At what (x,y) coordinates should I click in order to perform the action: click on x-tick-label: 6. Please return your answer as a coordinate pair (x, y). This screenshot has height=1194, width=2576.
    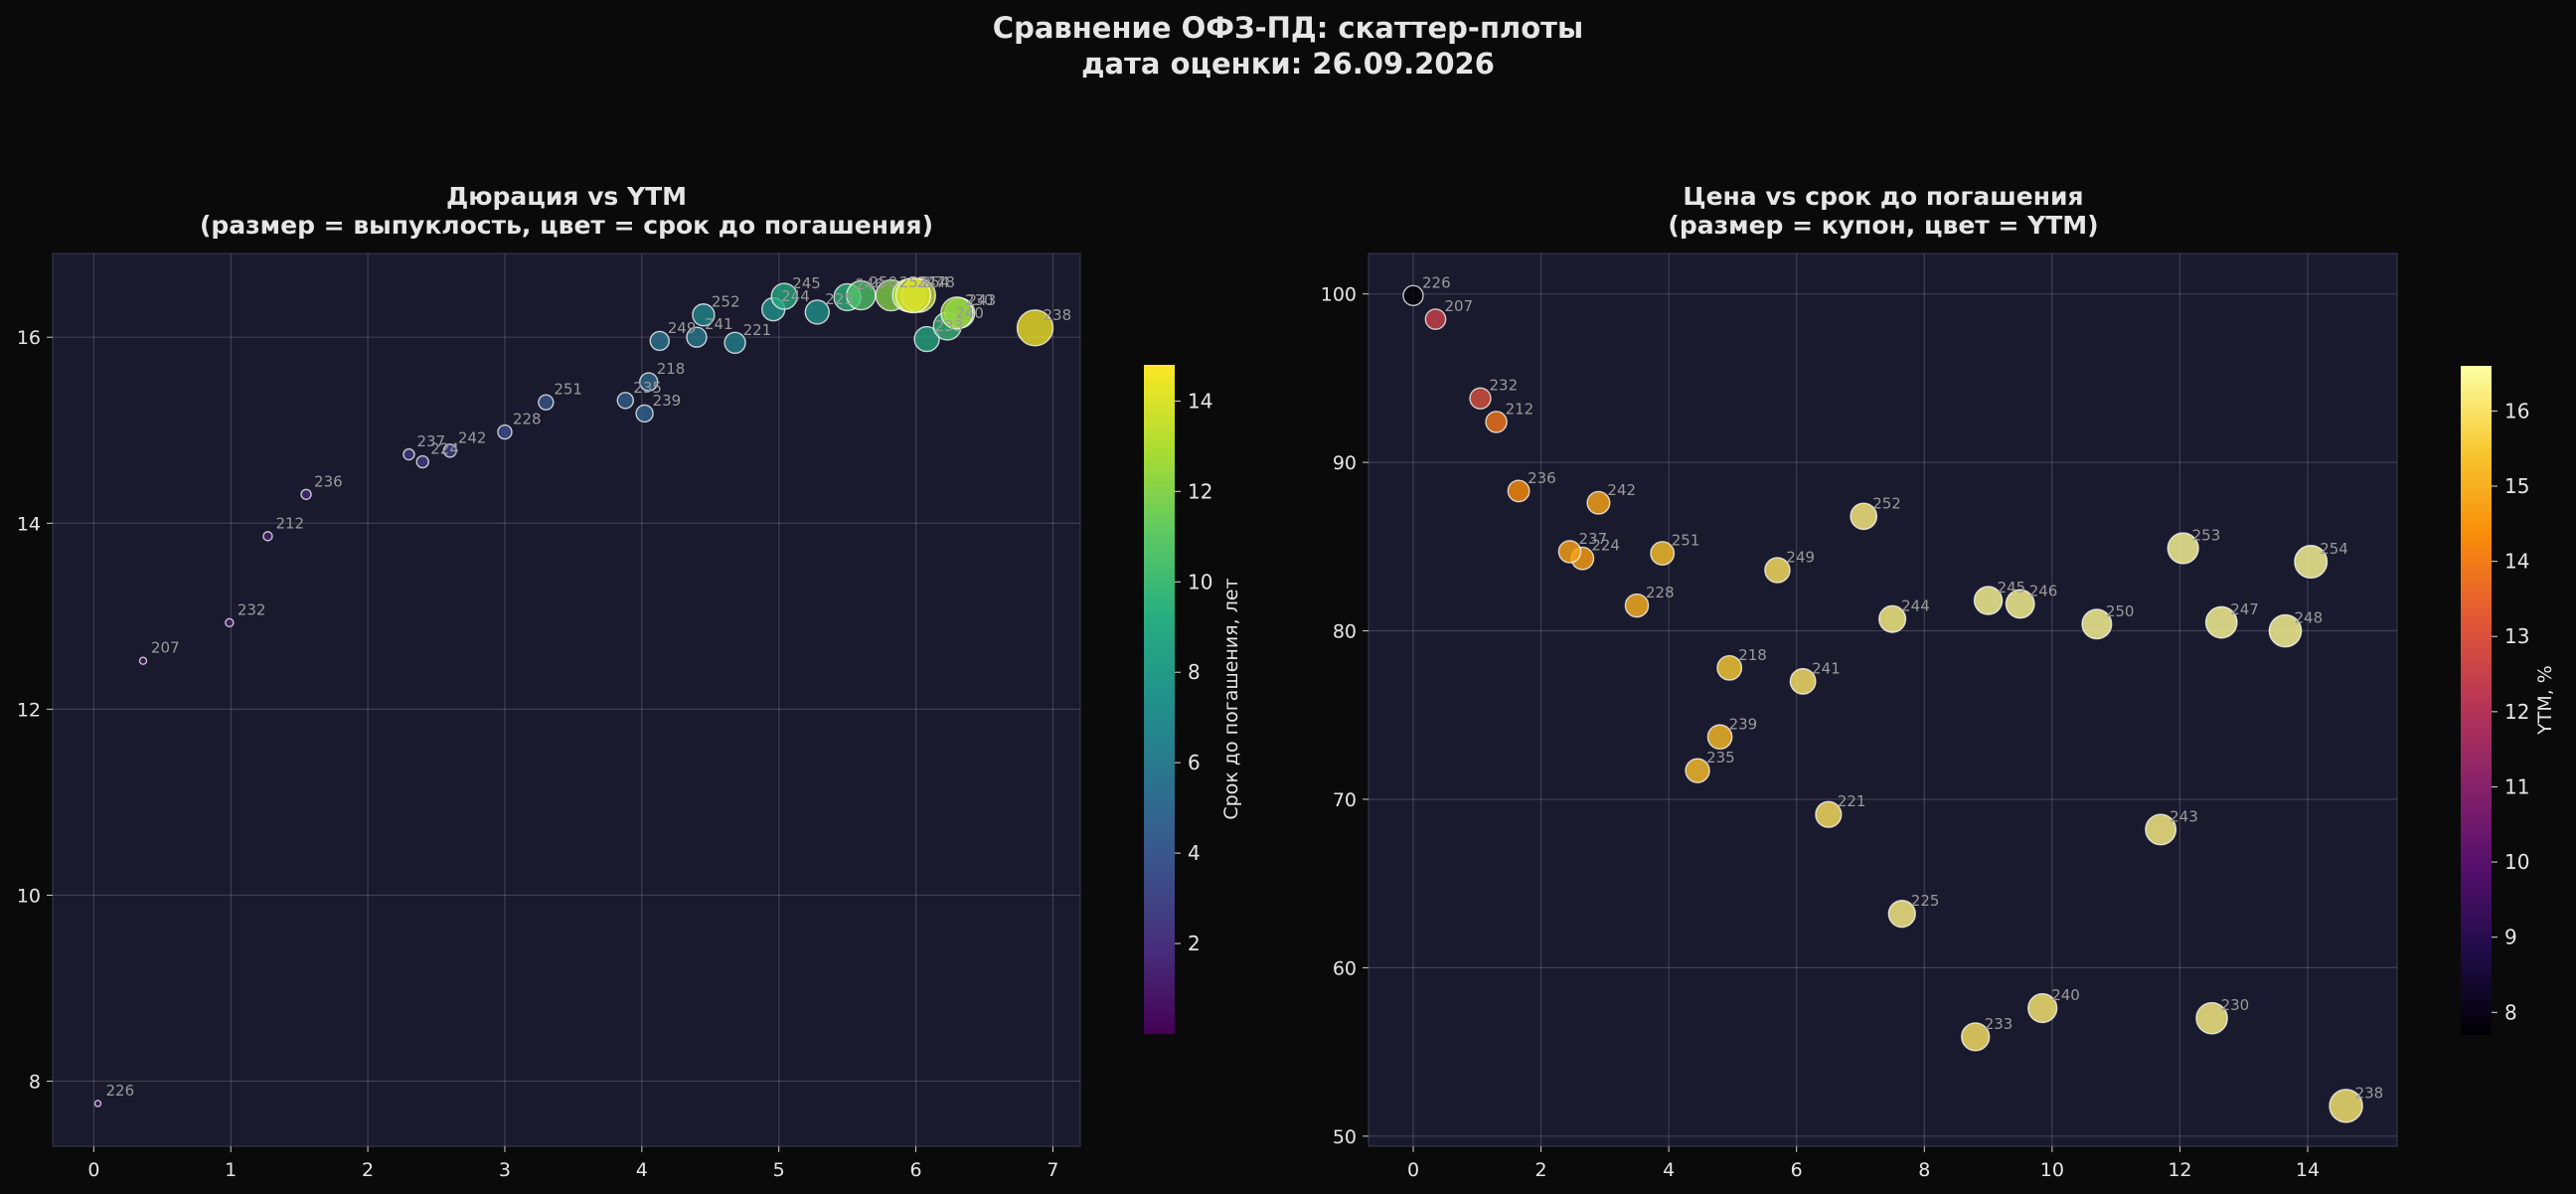
    Looking at the image, I should click on (916, 1170).